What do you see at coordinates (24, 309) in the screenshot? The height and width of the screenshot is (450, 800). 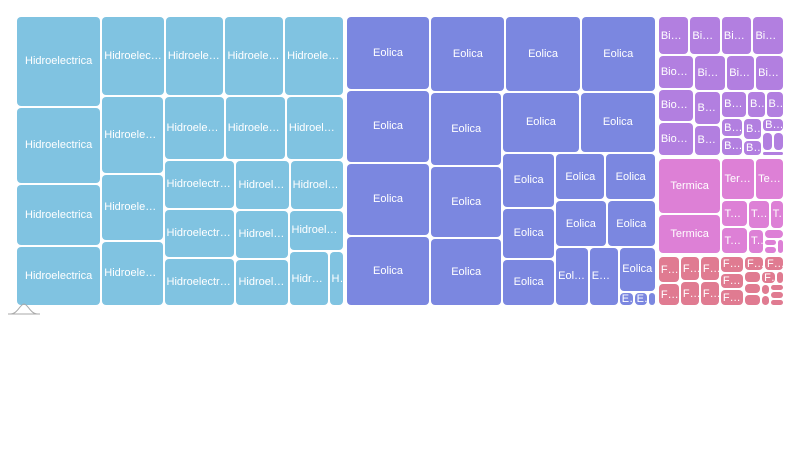 I see `toolbar-icon` at bounding box center [24, 309].